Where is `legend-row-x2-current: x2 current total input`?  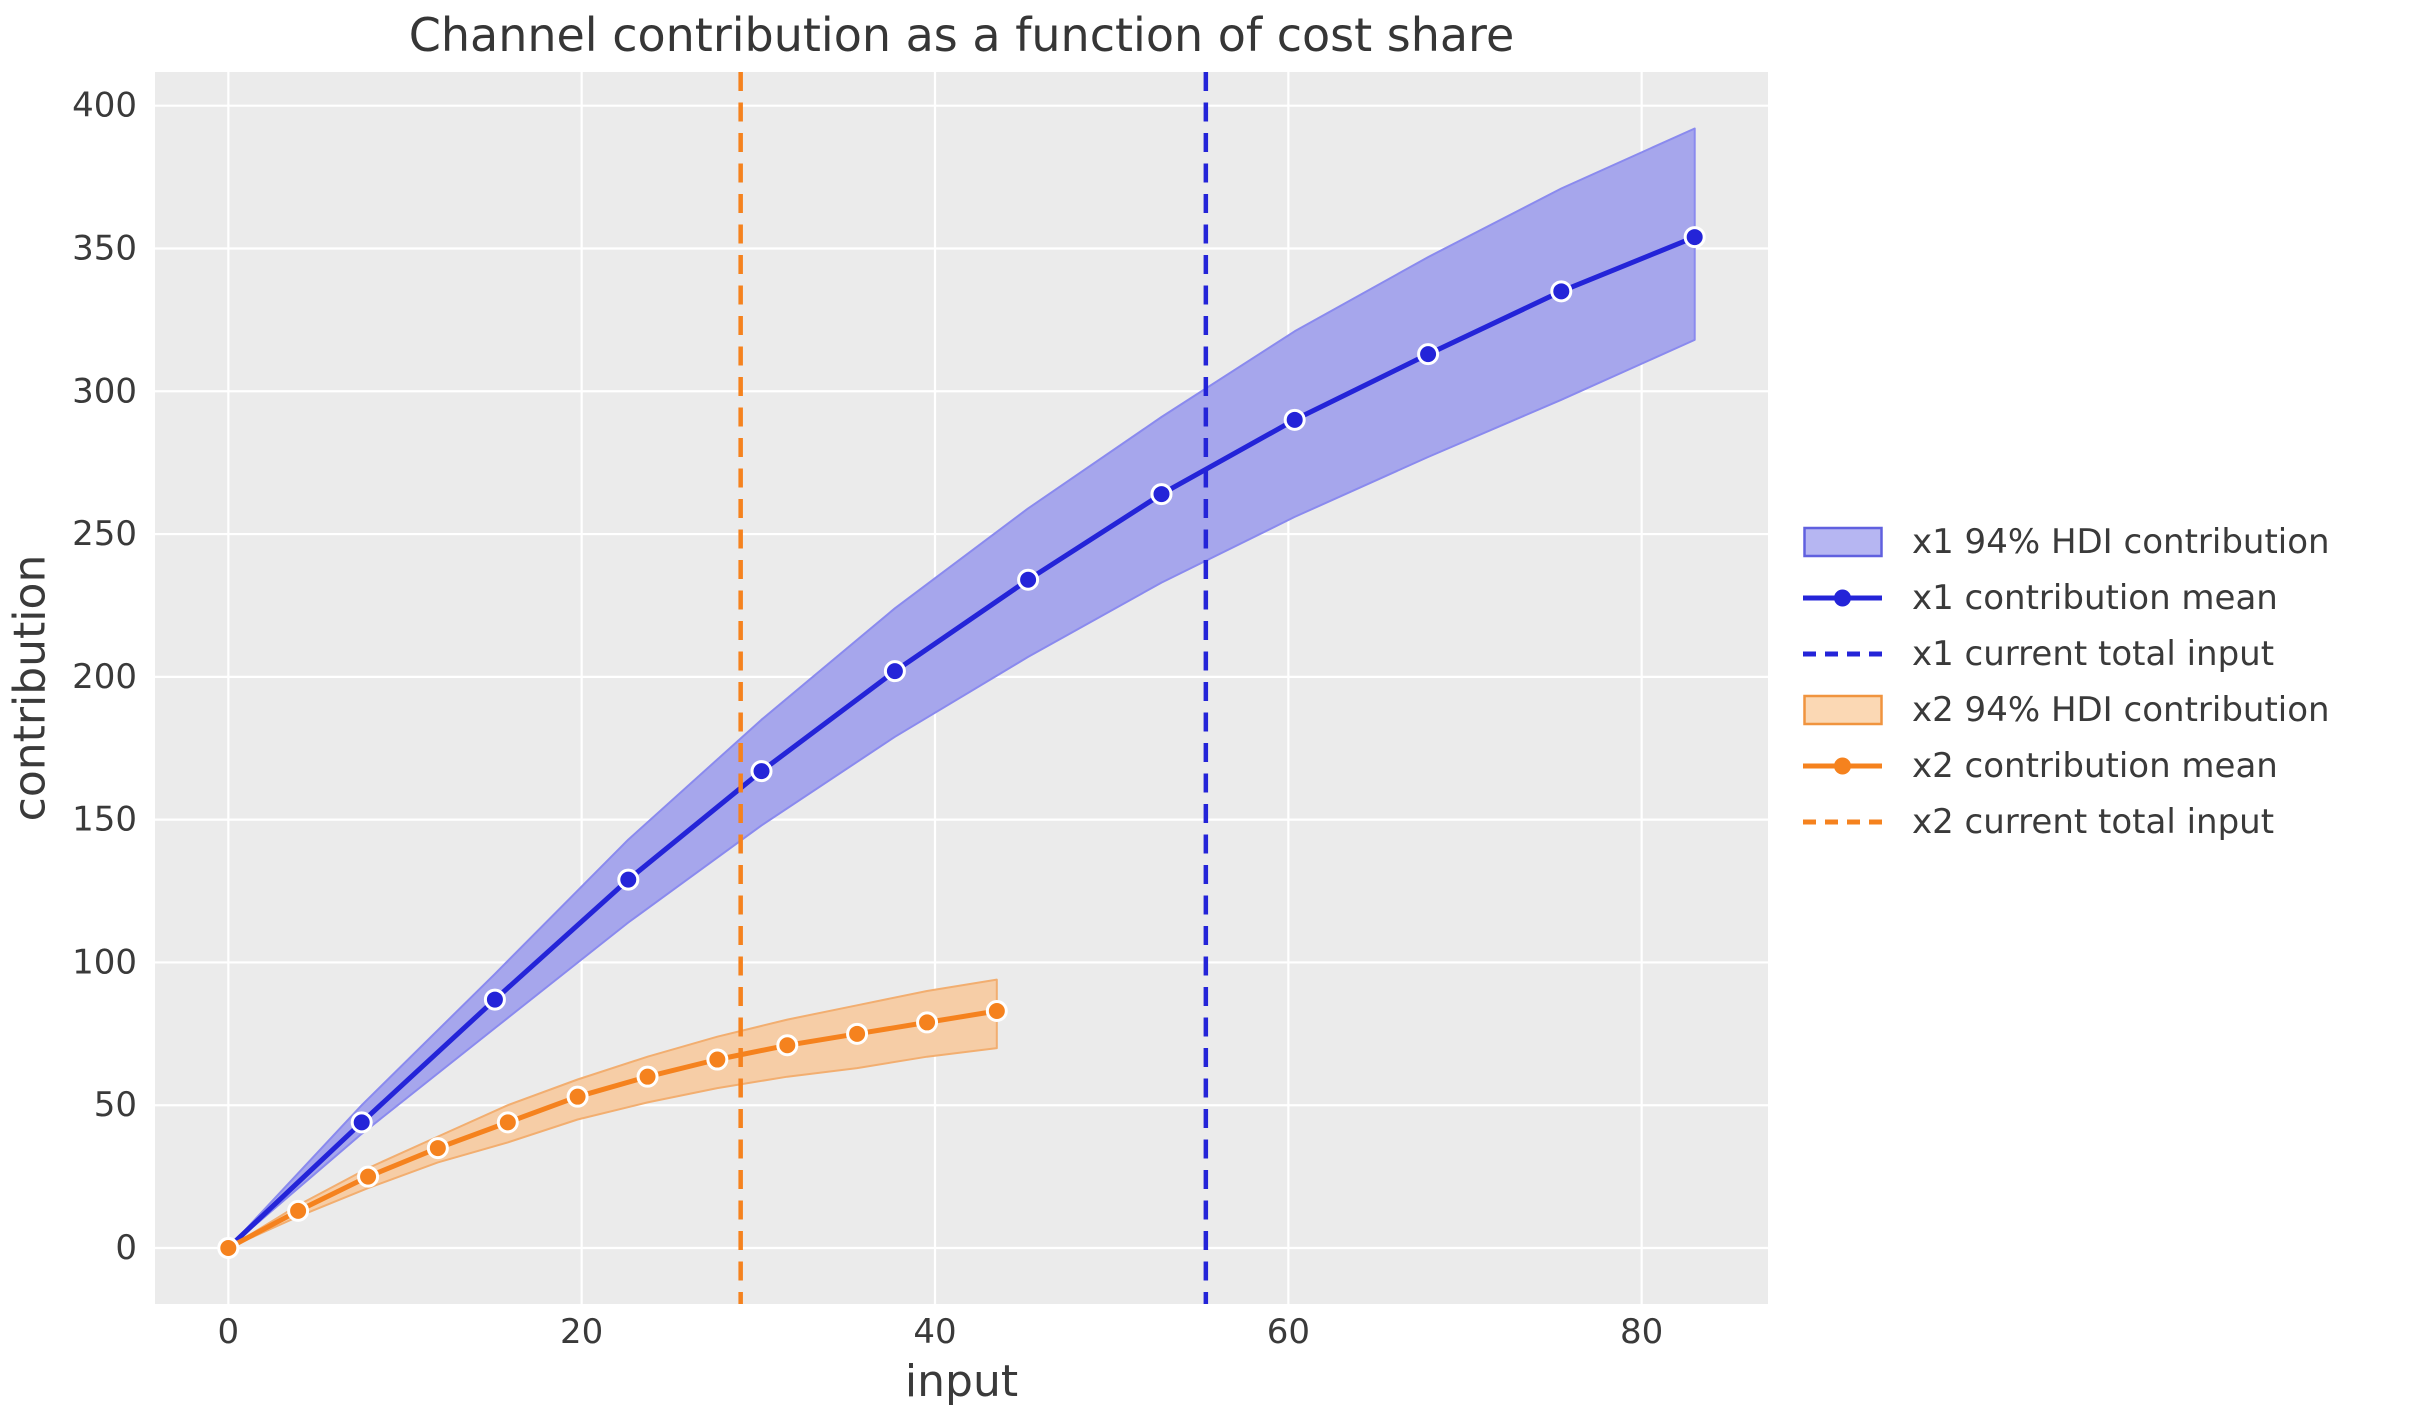 legend-row-x2-current: x2 current total input is located at coordinates (2066, 822).